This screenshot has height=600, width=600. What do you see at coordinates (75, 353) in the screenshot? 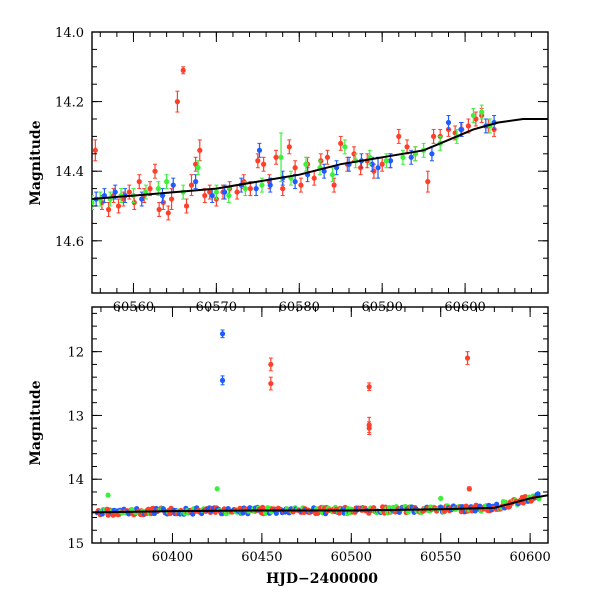
I see `y-tick-label: 12` at bounding box center [75, 353].